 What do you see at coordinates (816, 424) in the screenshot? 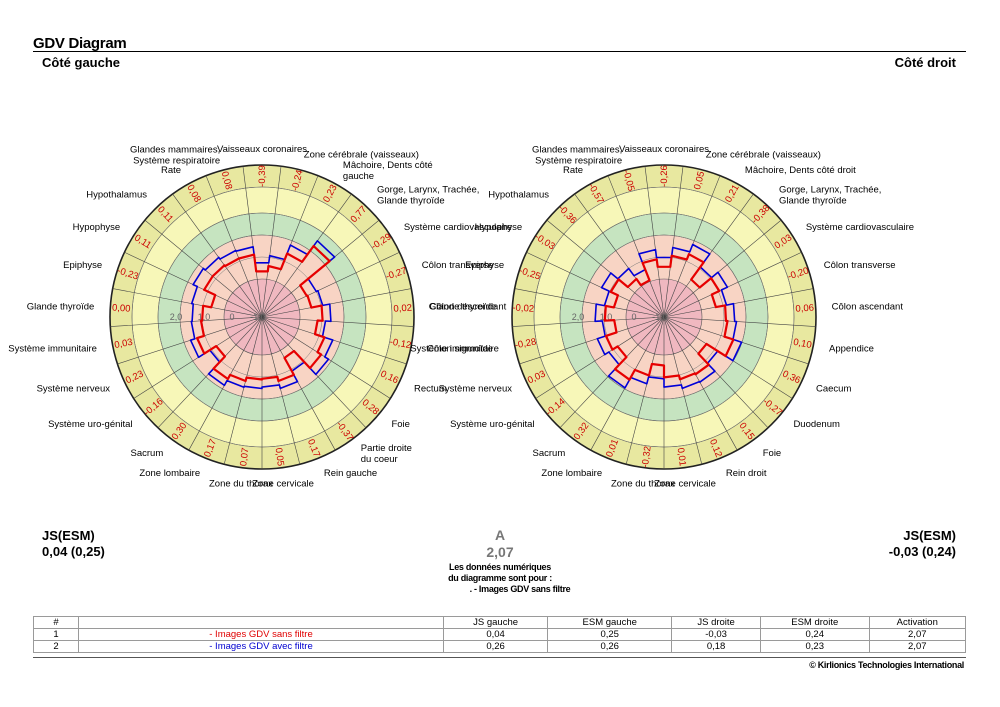
I see `sector-label: Duodenum` at bounding box center [816, 424].